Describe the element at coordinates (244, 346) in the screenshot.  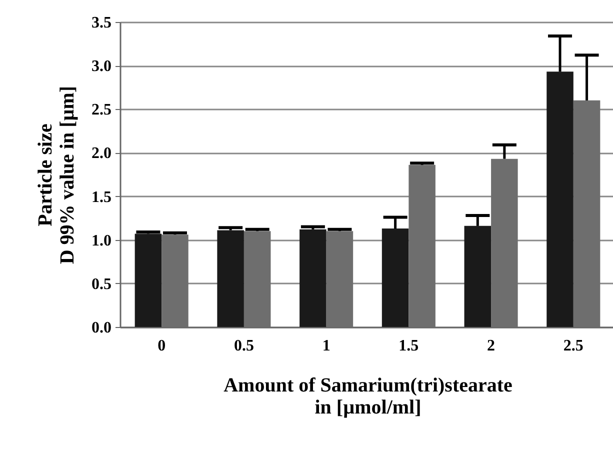
I see `x-tick-label: 0.5` at that location.